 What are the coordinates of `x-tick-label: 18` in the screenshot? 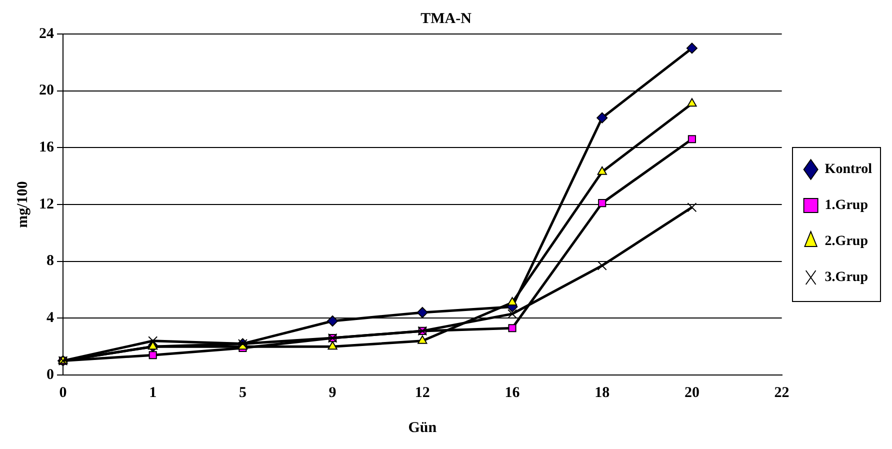 It's located at (602, 392).